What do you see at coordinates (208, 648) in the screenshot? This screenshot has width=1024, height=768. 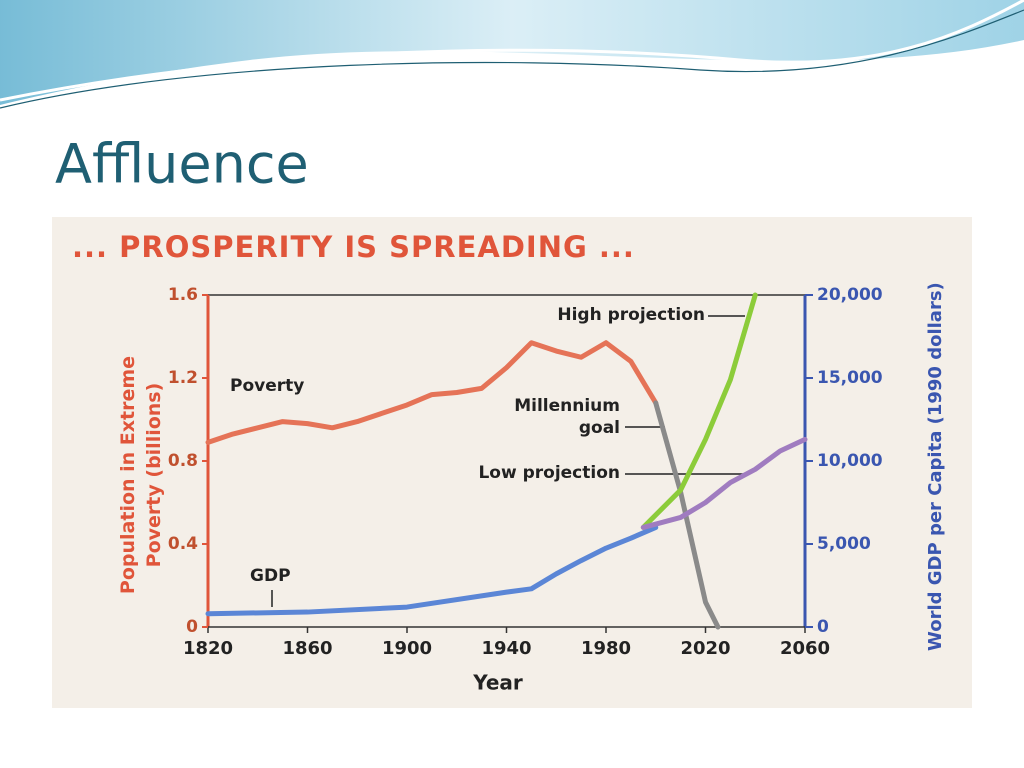 I see `x-tick-label: 1820` at bounding box center [208, 648].